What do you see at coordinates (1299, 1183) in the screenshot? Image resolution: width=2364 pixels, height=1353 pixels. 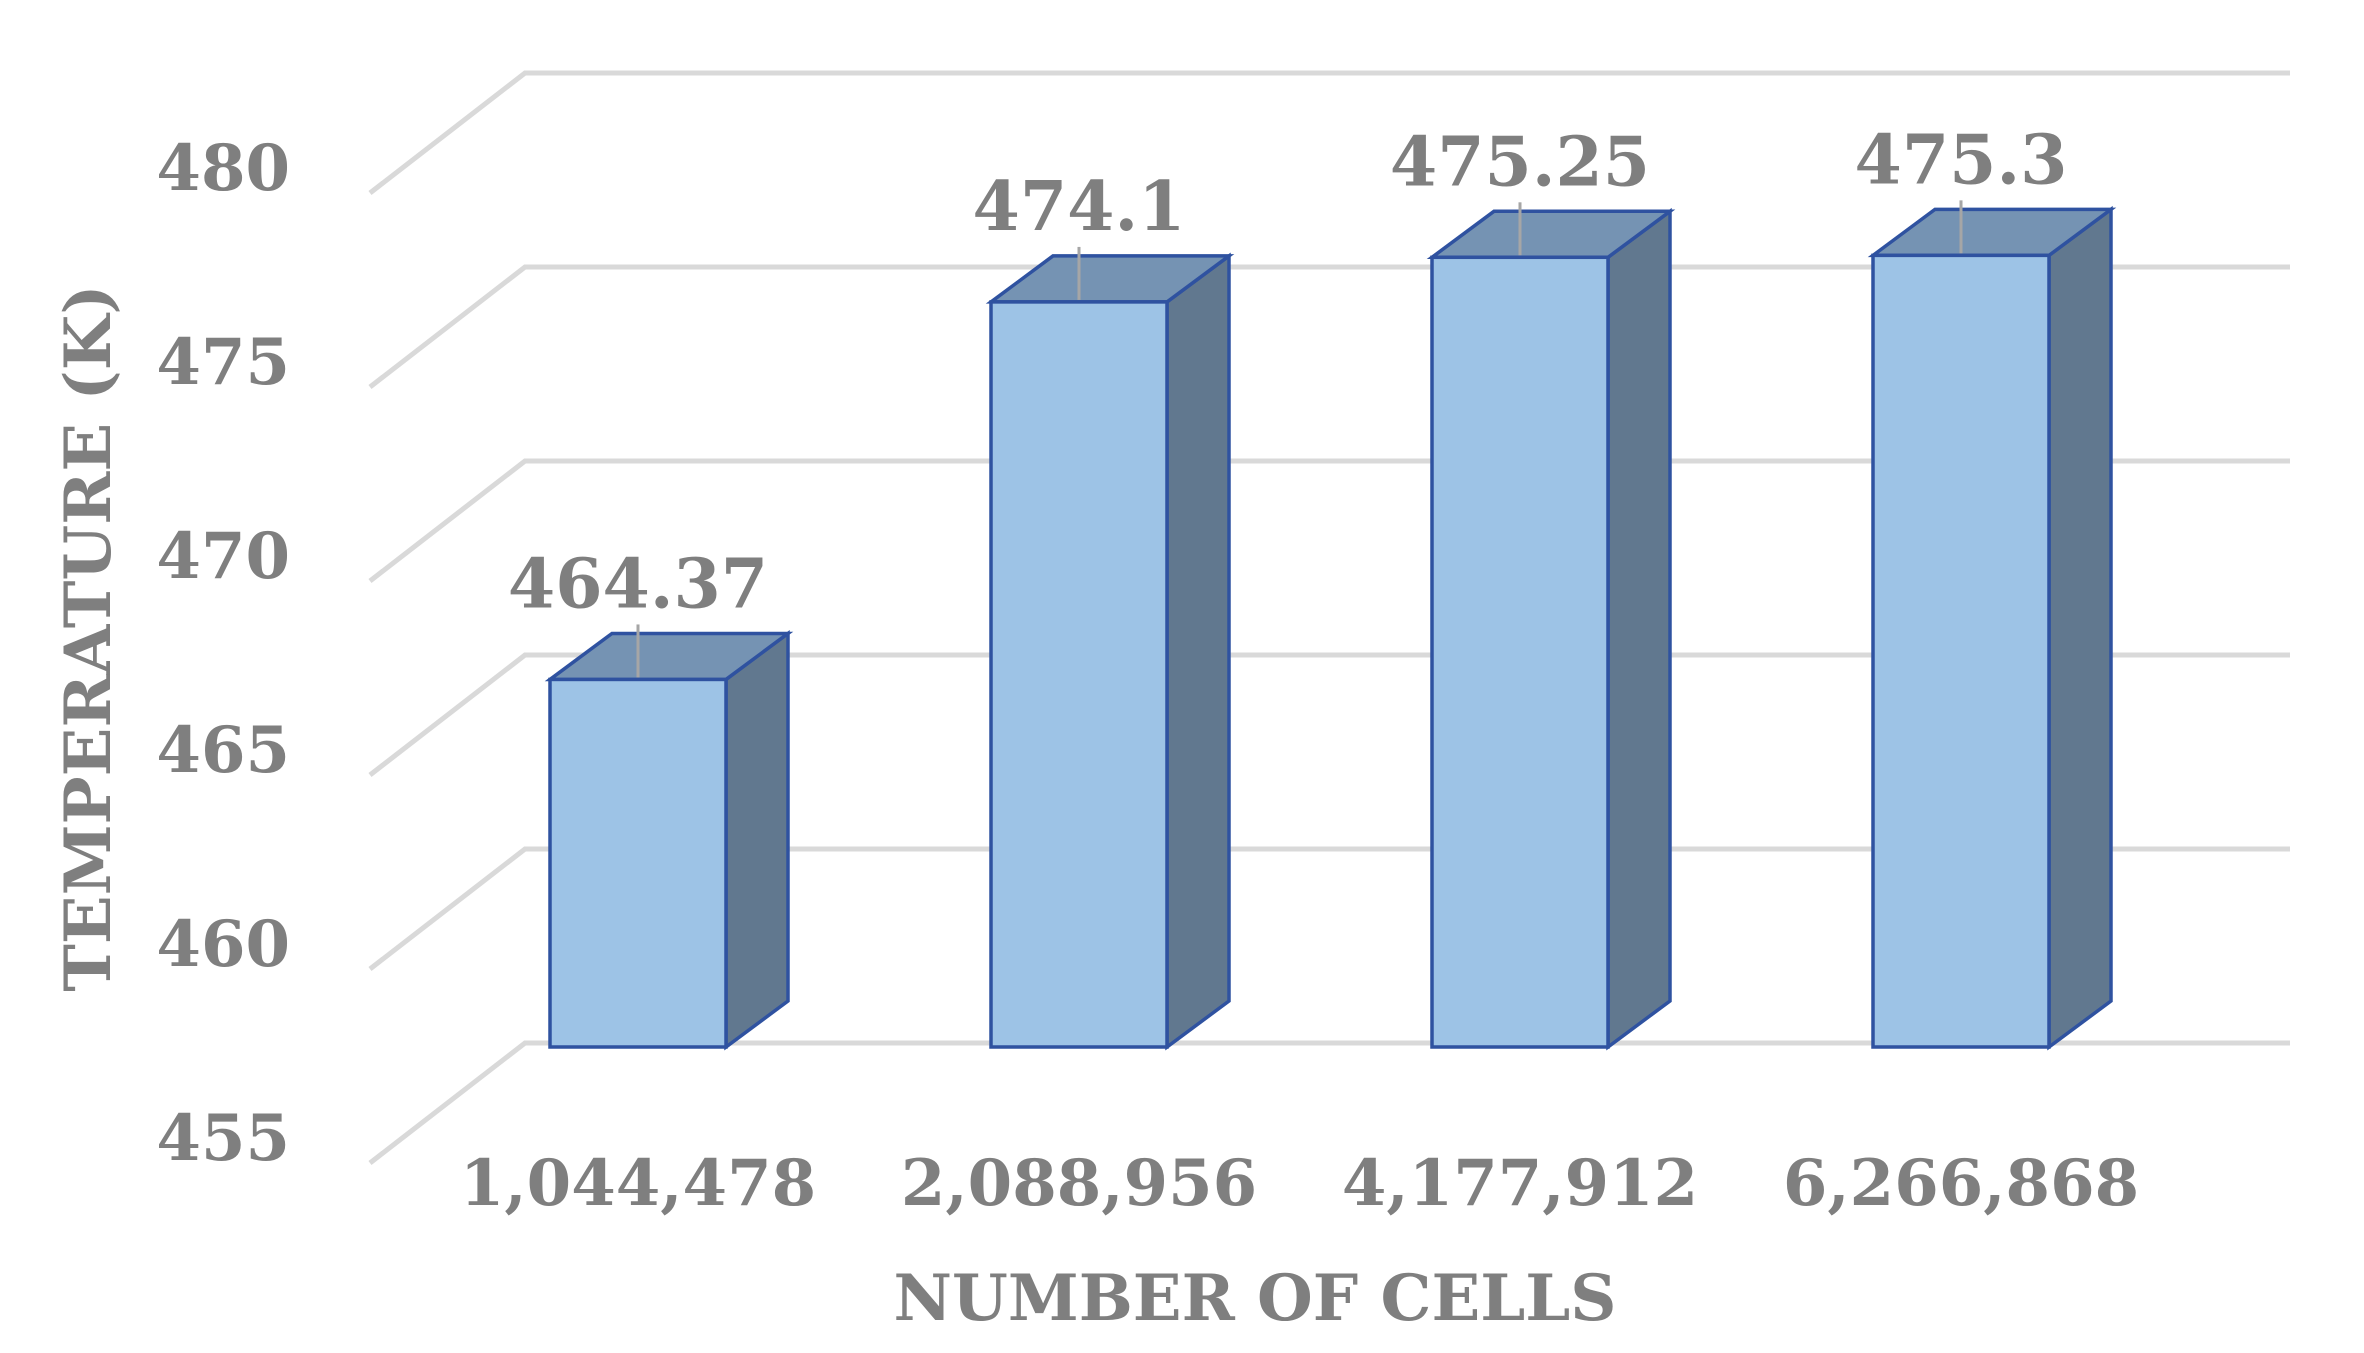 I see `x-axis-ticks: 1,044,478 2,088,956 4,177,912 6,266,868` at bounding box center [1299, 1183].